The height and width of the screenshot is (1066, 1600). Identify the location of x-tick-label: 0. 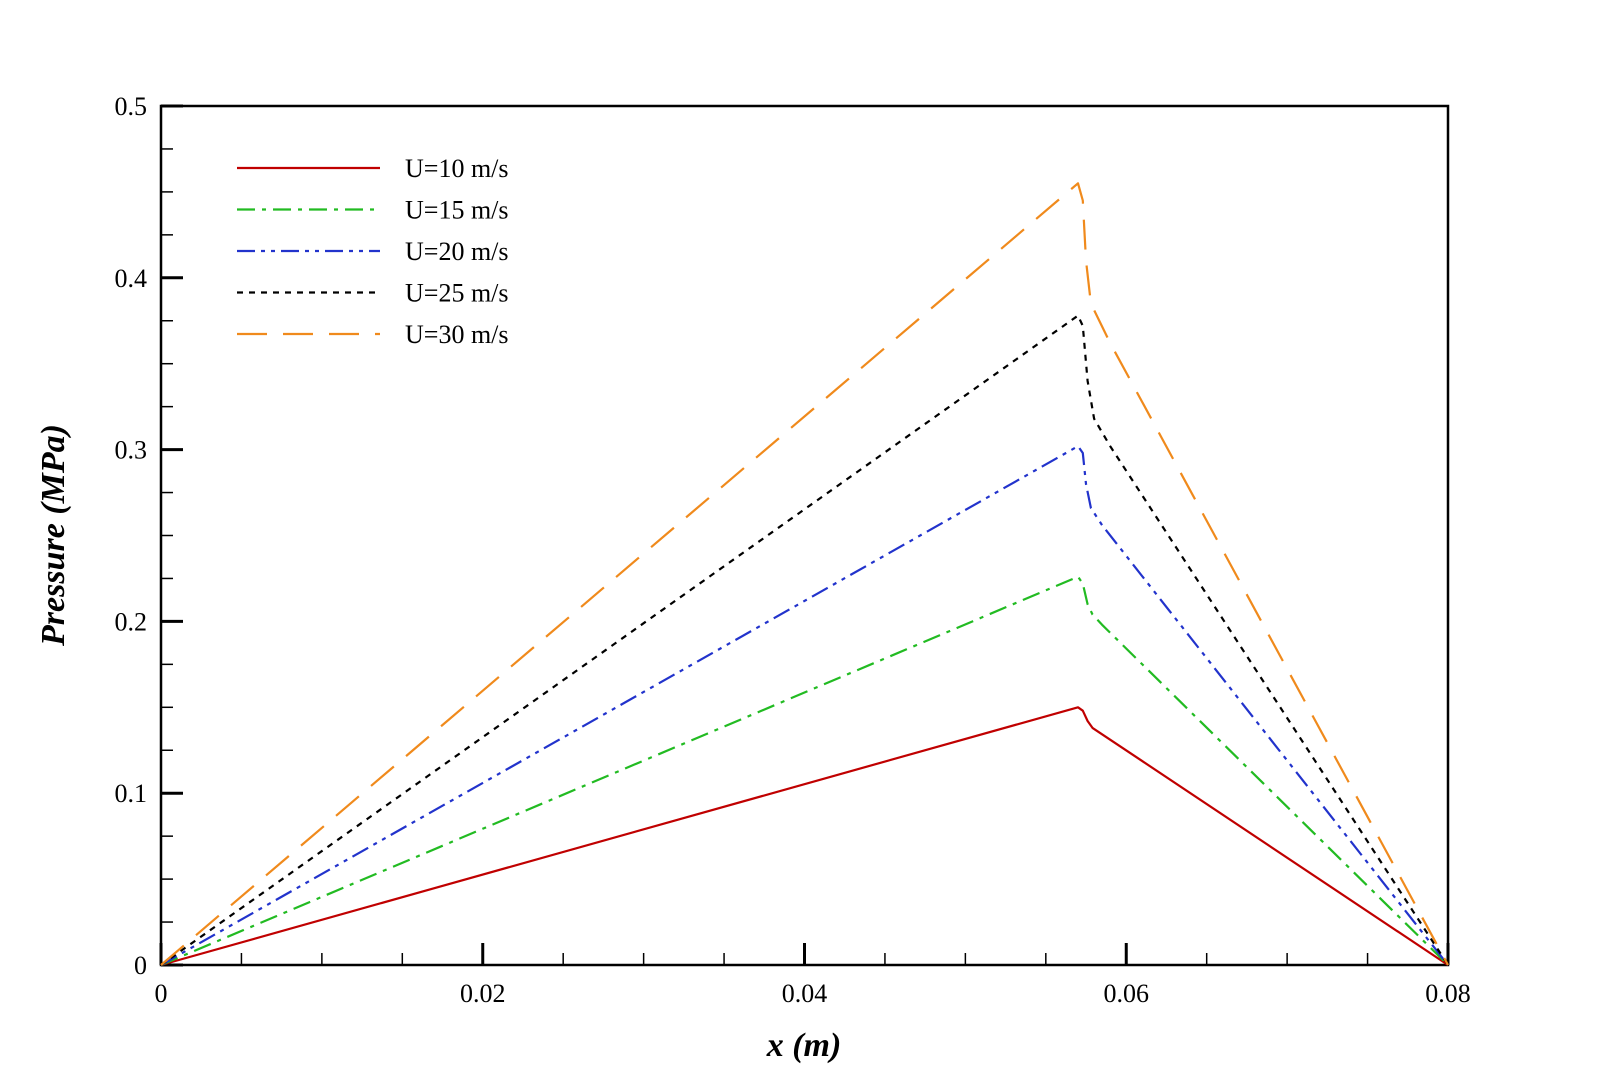
(161, 993).